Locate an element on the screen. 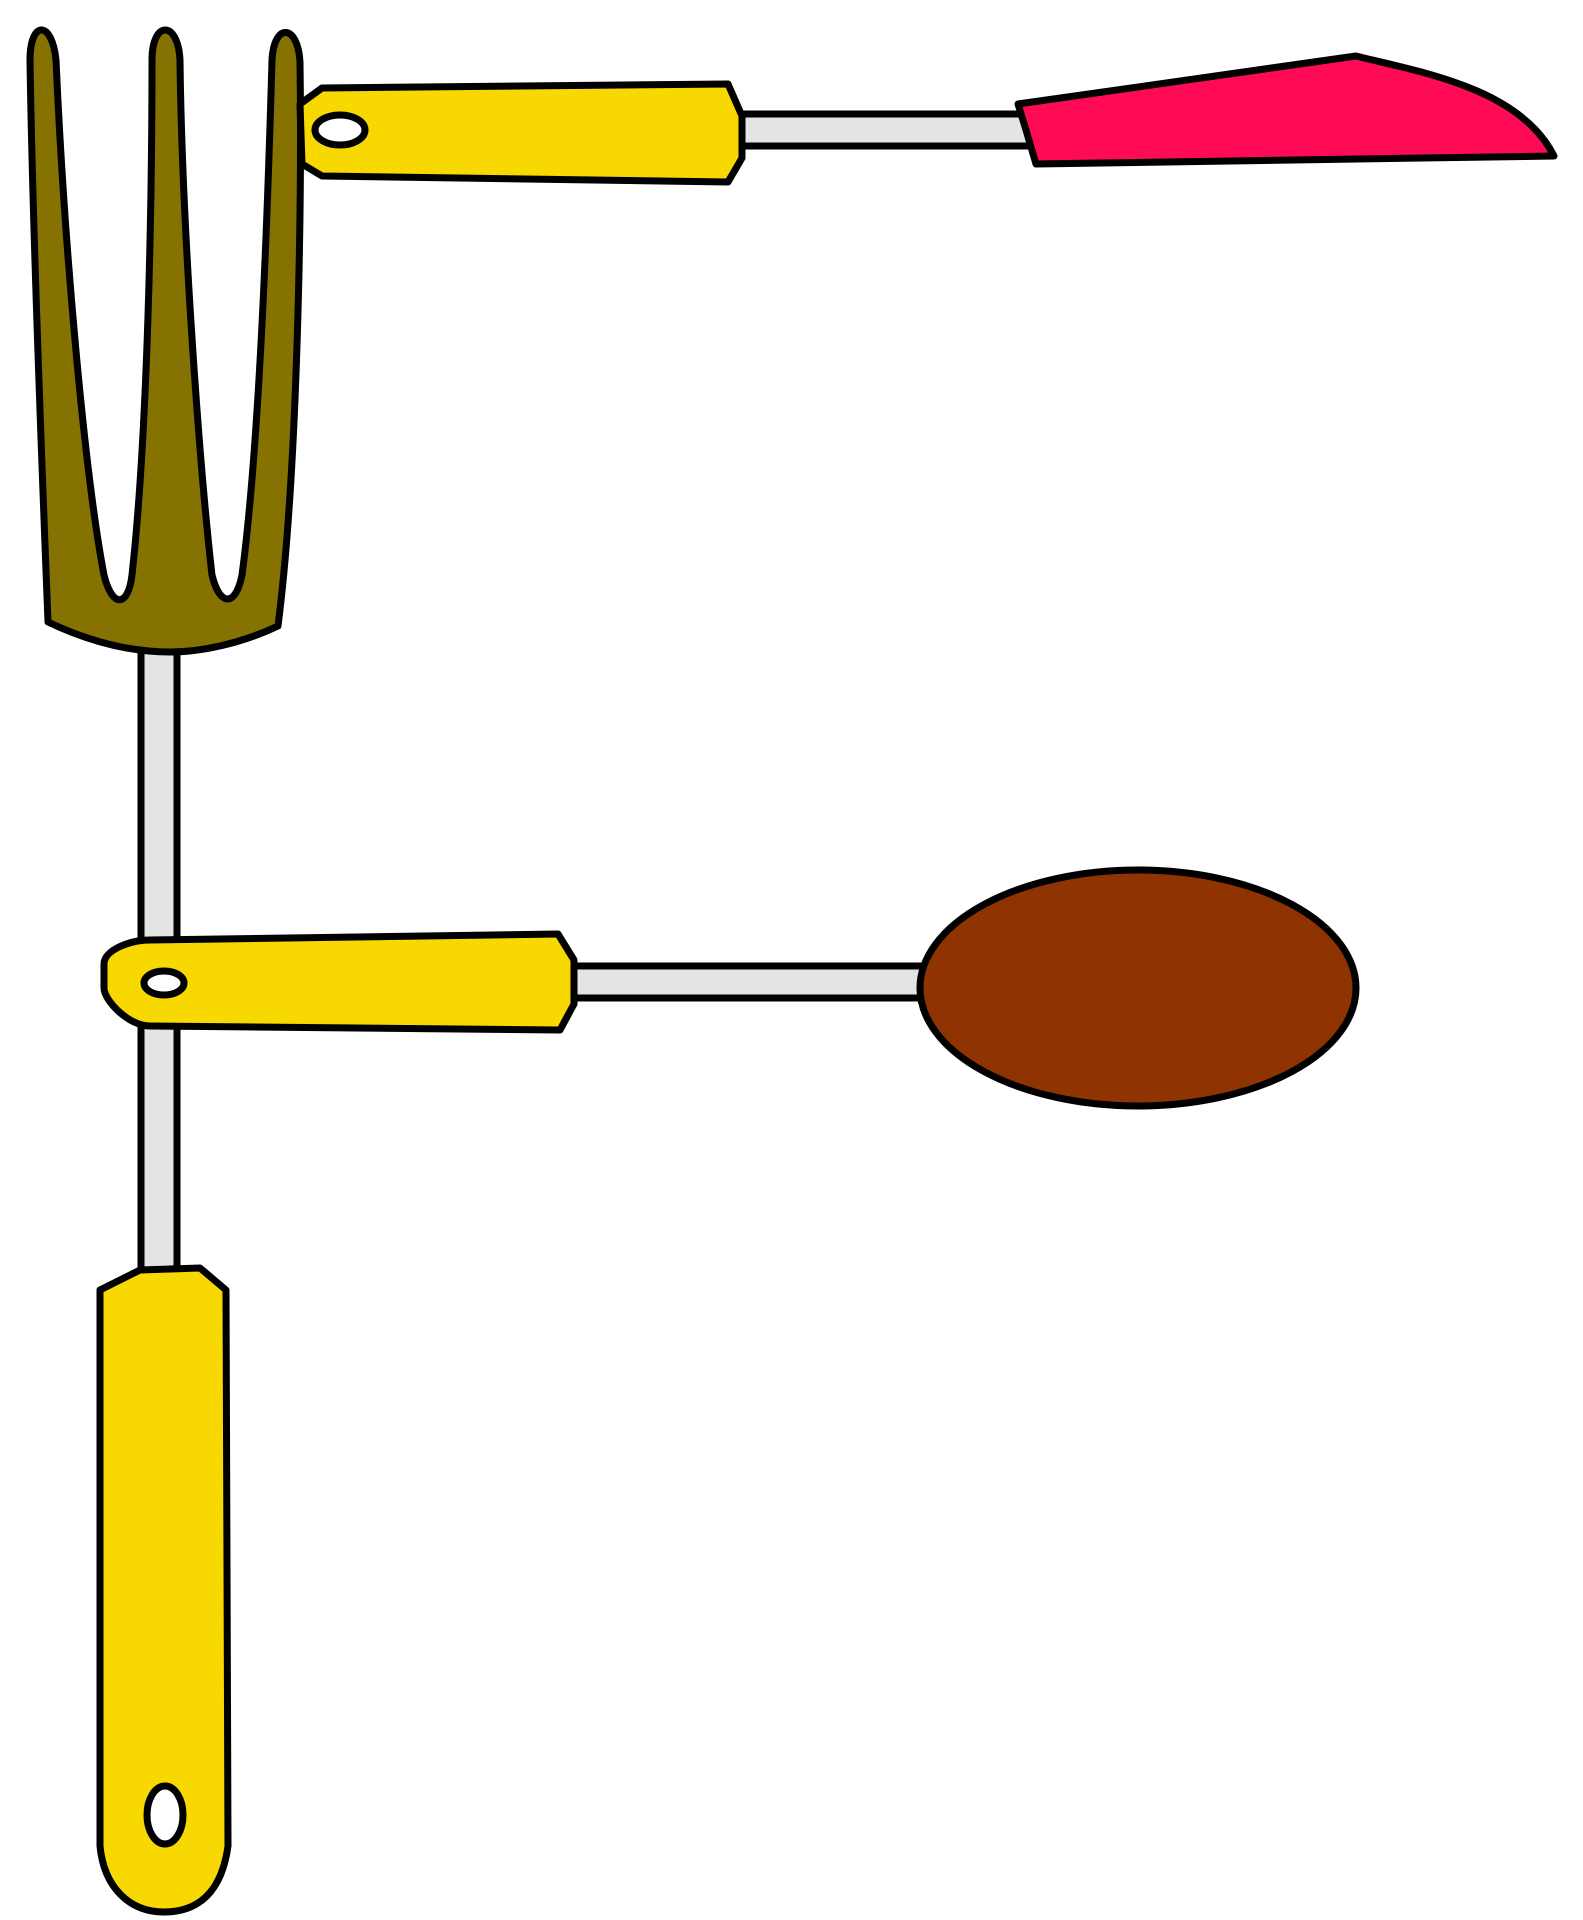 The width and height of the screenshot is (1583, 1920). fork-handle is located at coordinates (164, 1590).